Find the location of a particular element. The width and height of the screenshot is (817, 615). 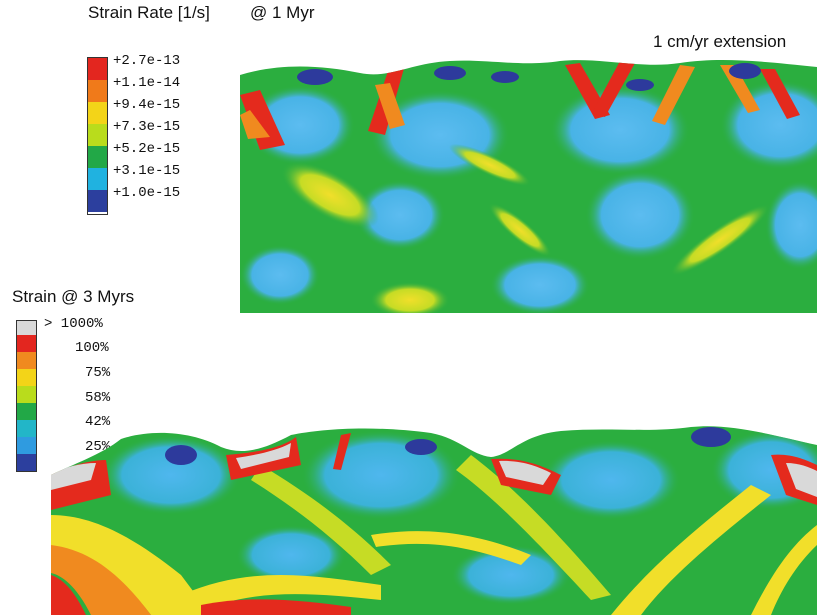

strain-legend-label-2: 75% is located at coordinates (98, 373).